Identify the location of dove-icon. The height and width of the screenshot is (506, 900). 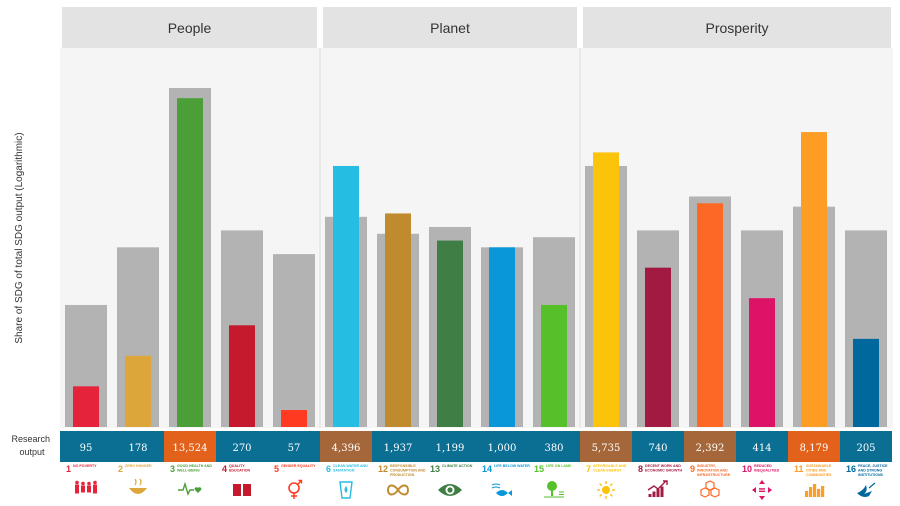
(866, 489).